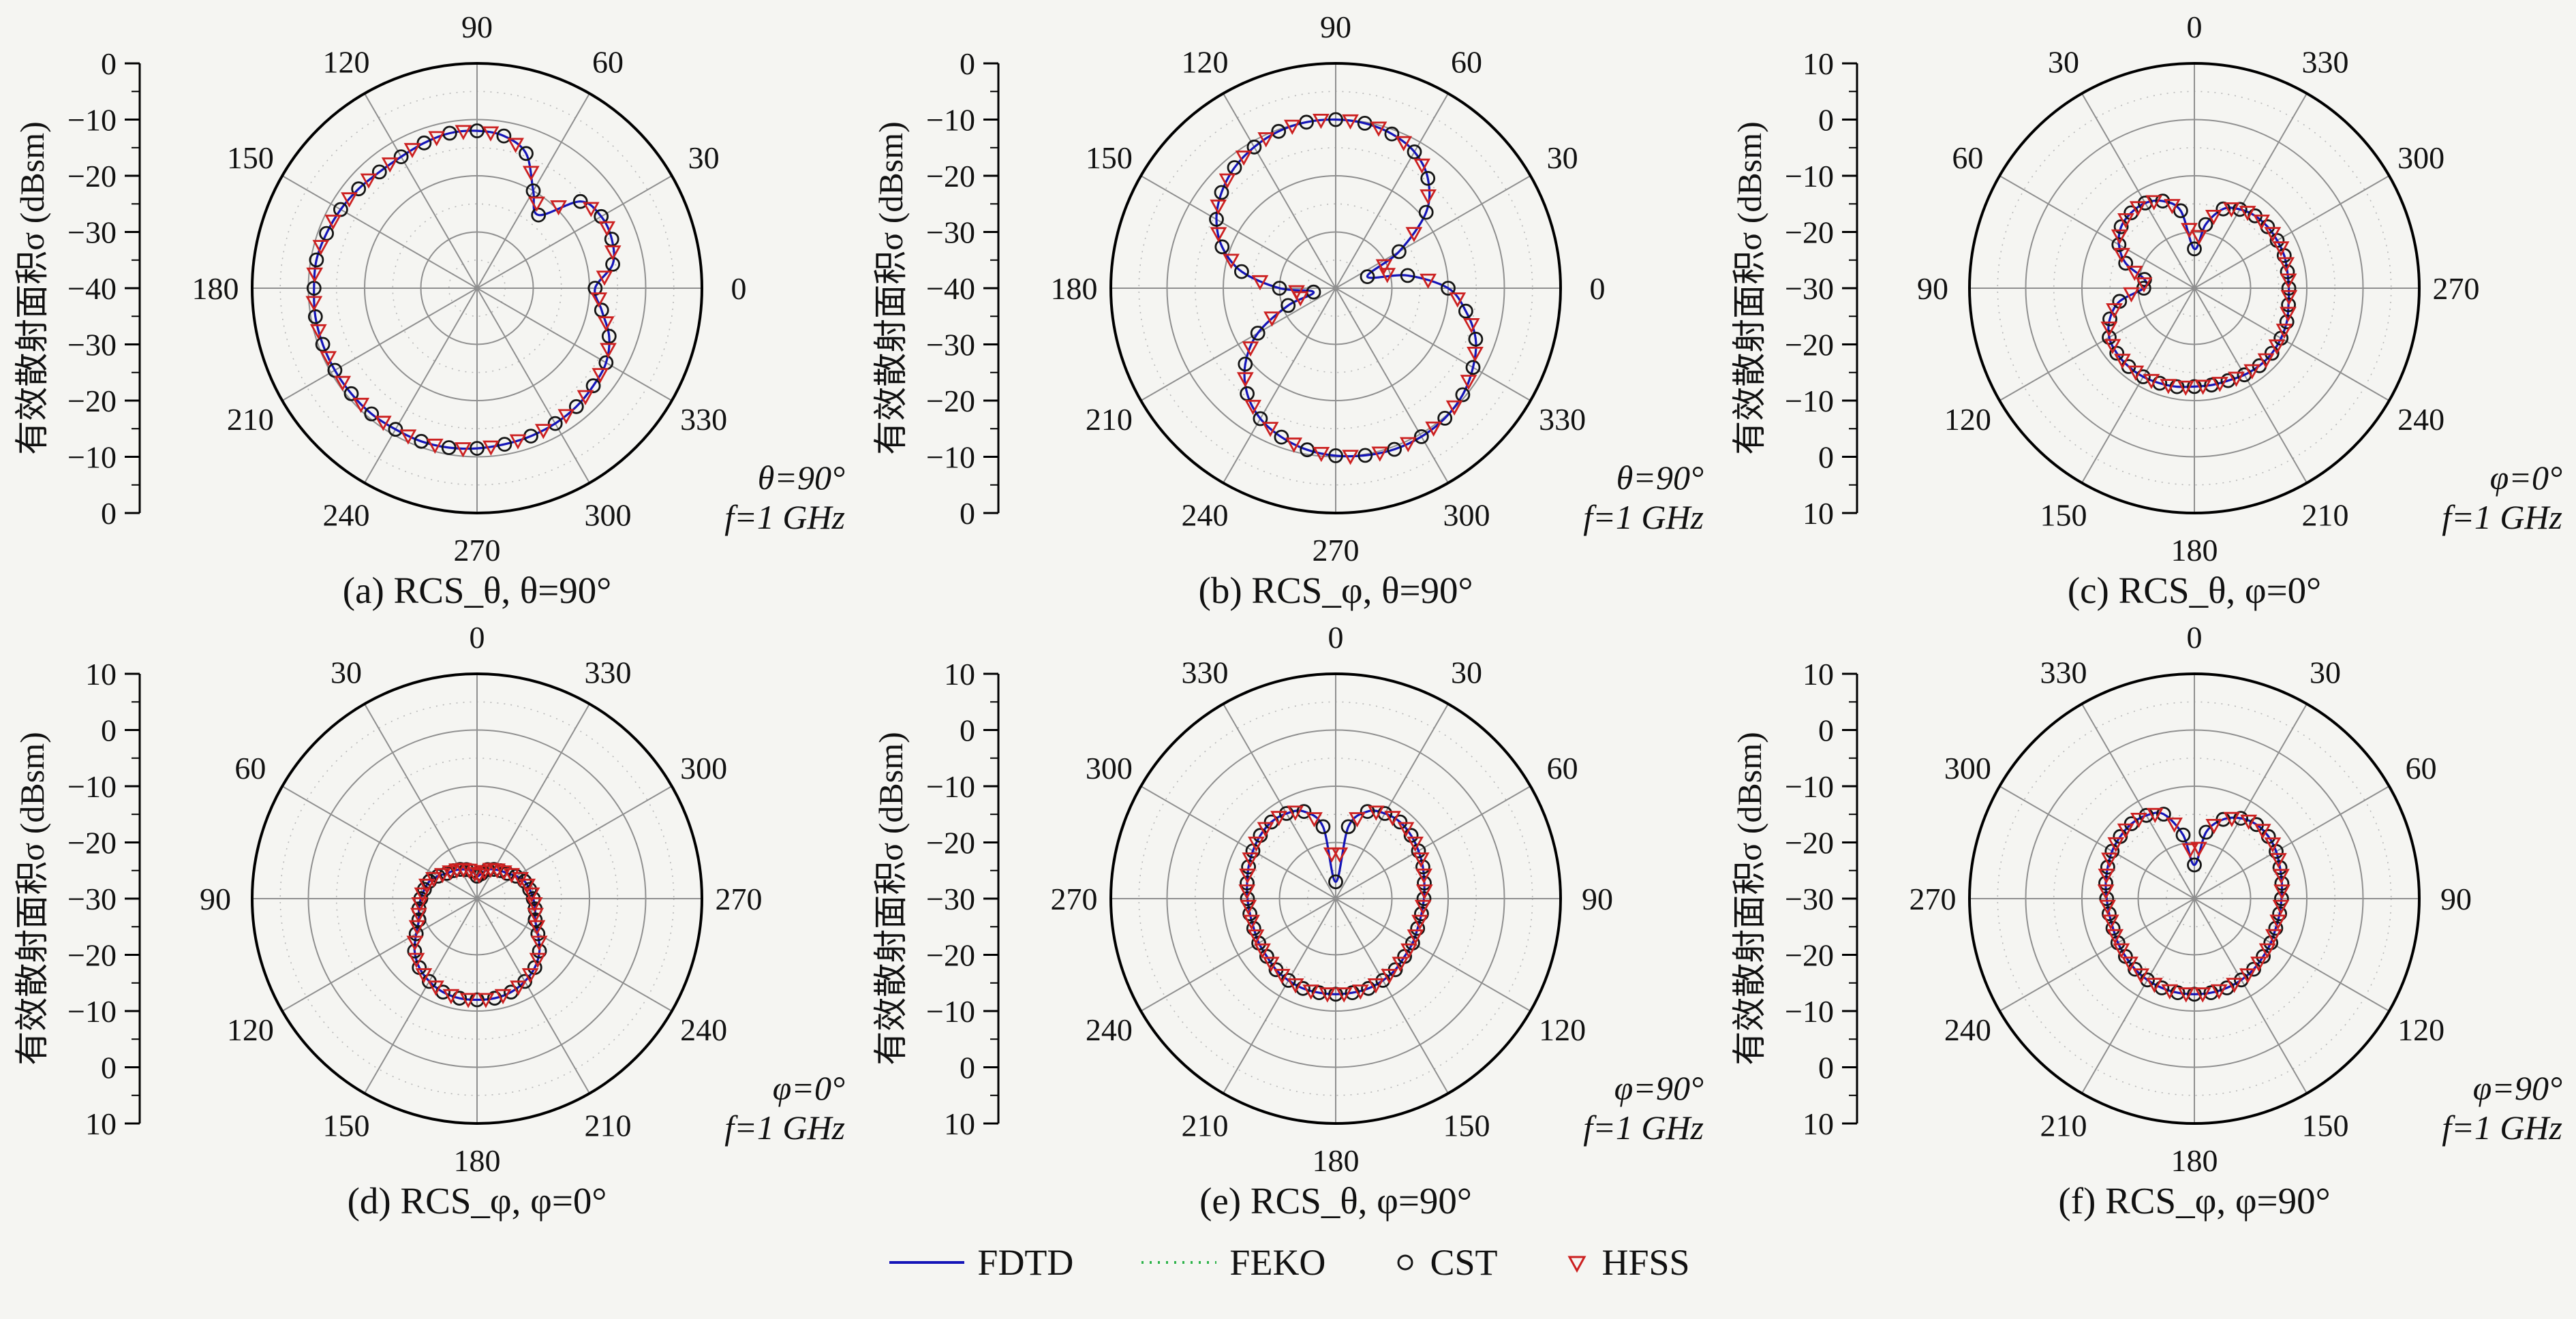 The height and width of the screenshot is (1319, 2576). Describe the element at coordinates (1025, 1262) in the screenshot. I see `legend-label-fdtd: FDTD` at that location.